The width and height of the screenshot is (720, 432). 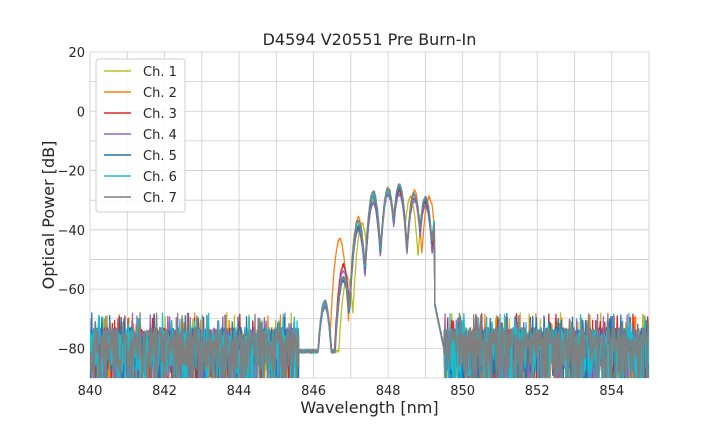 I want to click on x-tick-label: 848, so click(x=388, y=391).